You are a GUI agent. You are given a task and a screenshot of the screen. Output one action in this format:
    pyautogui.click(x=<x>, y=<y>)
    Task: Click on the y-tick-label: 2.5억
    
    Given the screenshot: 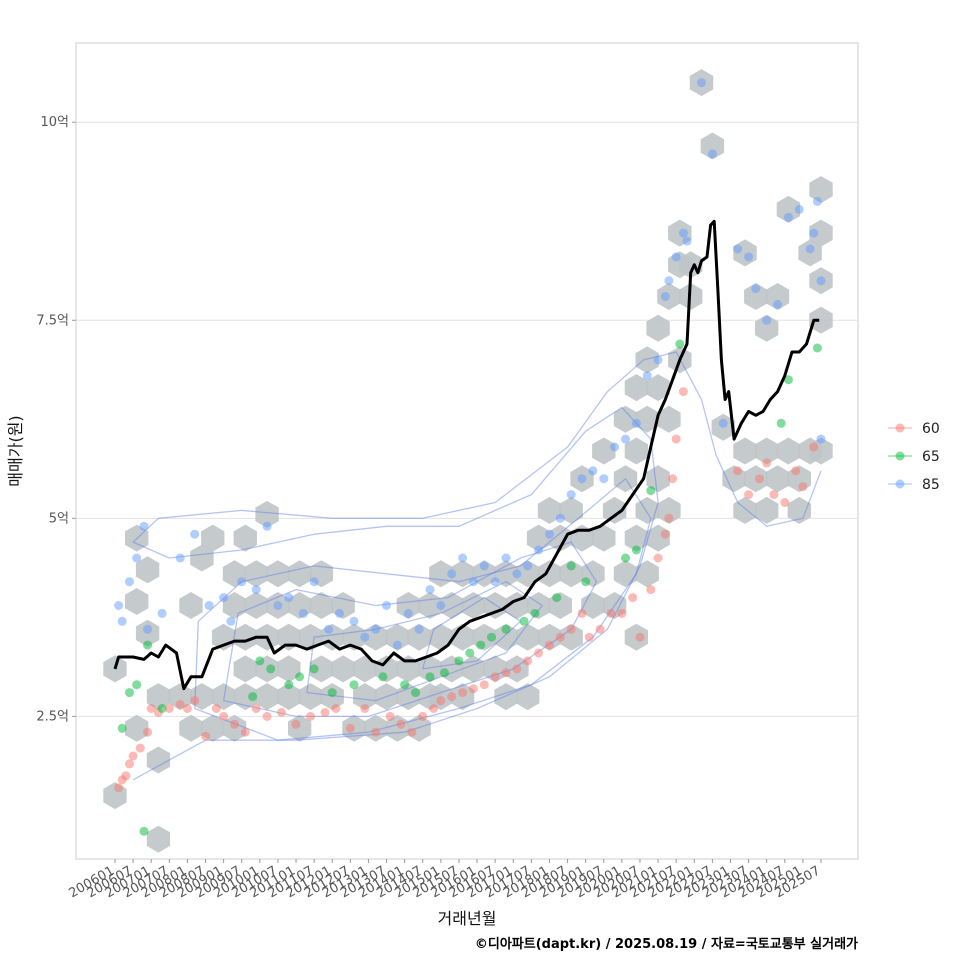 What is the action you would take?
    pyautogui.click(x=52, y=716)
    